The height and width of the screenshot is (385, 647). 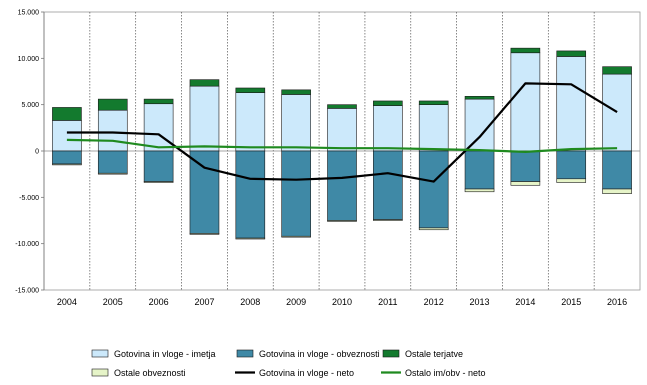 I want to click on x-tick-label: 2010, so click(x=342, y=302).